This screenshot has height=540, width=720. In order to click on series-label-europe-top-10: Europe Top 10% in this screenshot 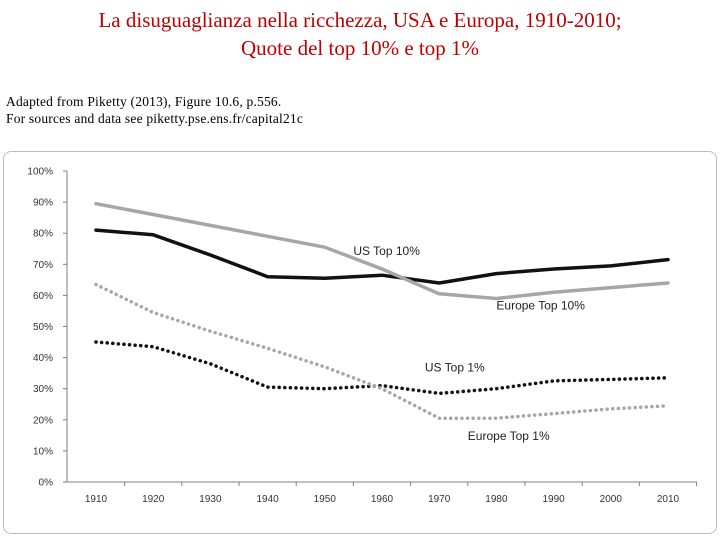, I will do `click(540, 305)`.